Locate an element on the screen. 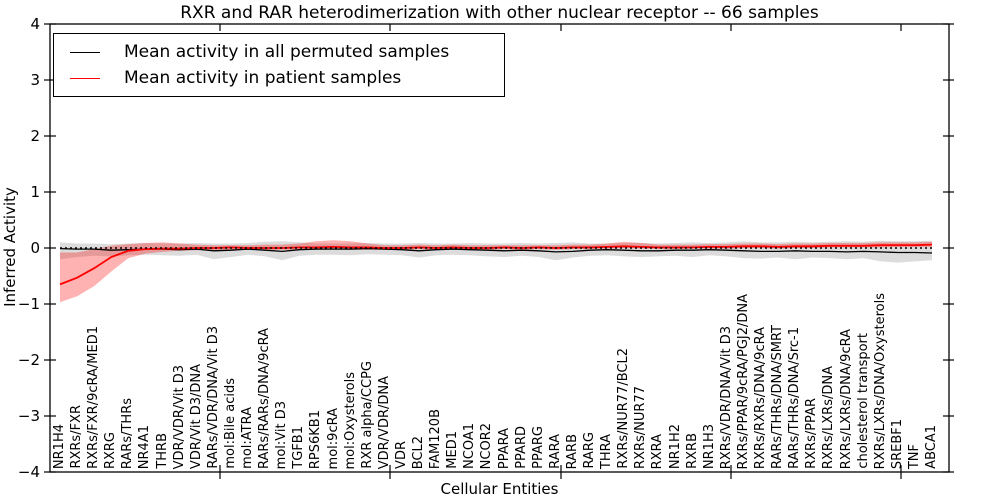 This screenshot has height=500, width=1000. x-tick-label: RXRs/VDR/DNA/Vit D3 is located at coordinates (726, 397).